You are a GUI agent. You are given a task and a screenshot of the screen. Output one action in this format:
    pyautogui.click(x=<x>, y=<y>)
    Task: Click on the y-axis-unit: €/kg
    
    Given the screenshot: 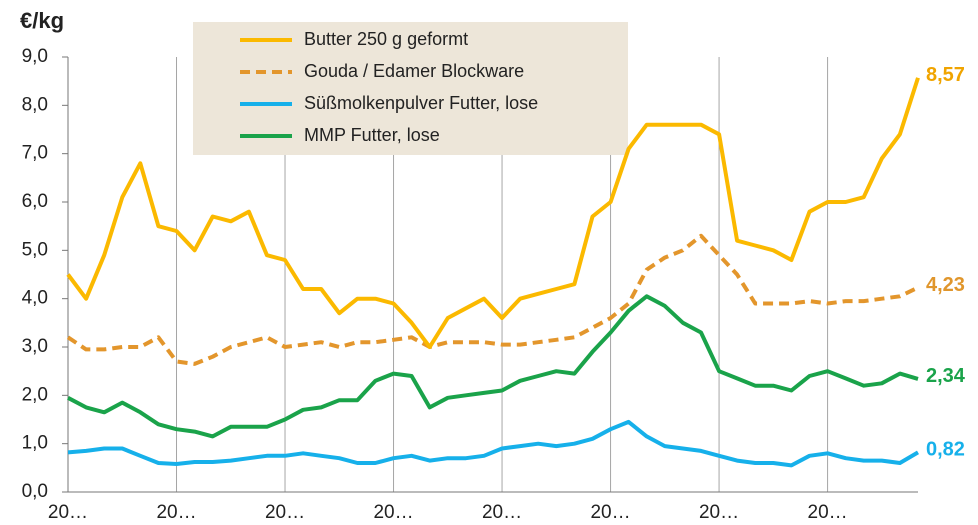 What is the action you would take?
    pyautogui.click(x=42, y=20)
    